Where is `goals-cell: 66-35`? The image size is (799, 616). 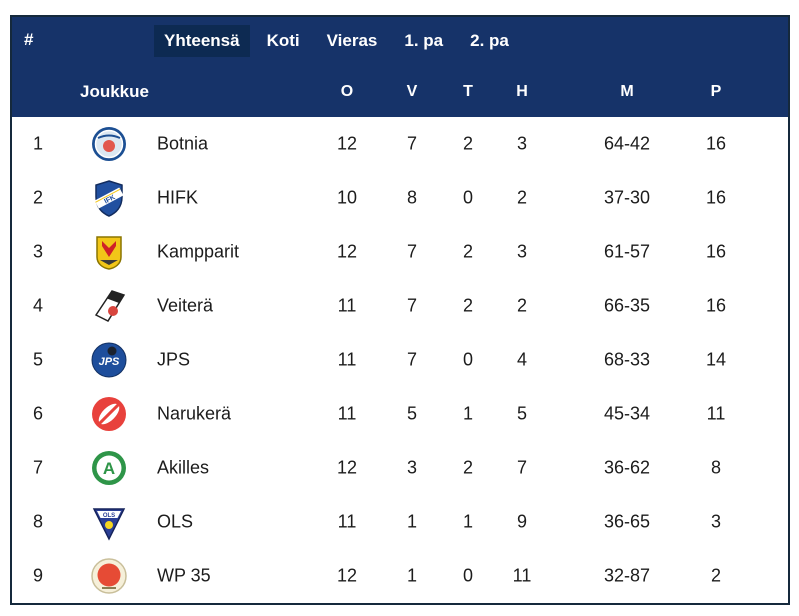 goals-cell: 66-35 is located at coordinates (627, 305).